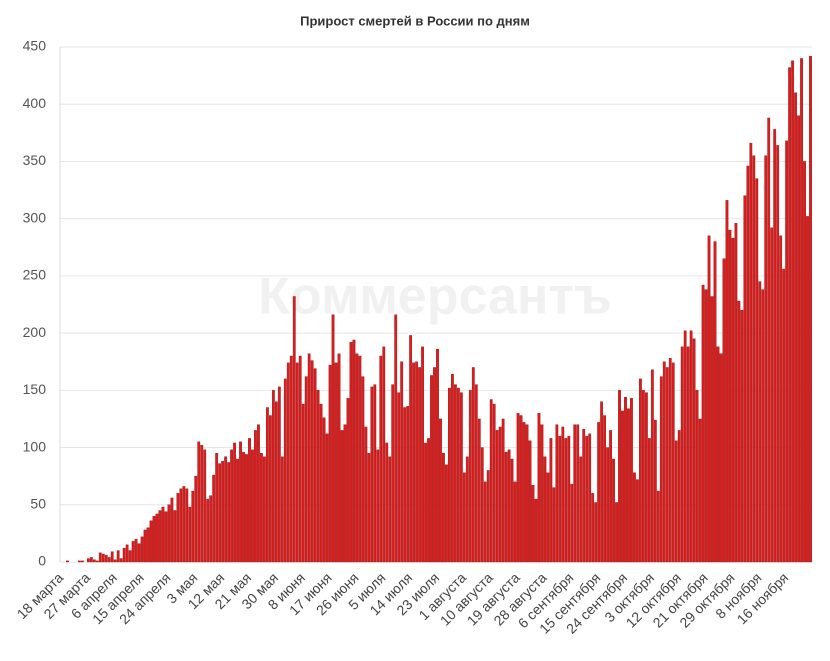  What do you see at coordinates (35, 446) in the screenshot?
I see `y-tick-label: 100` at bounding box center [35, 446].